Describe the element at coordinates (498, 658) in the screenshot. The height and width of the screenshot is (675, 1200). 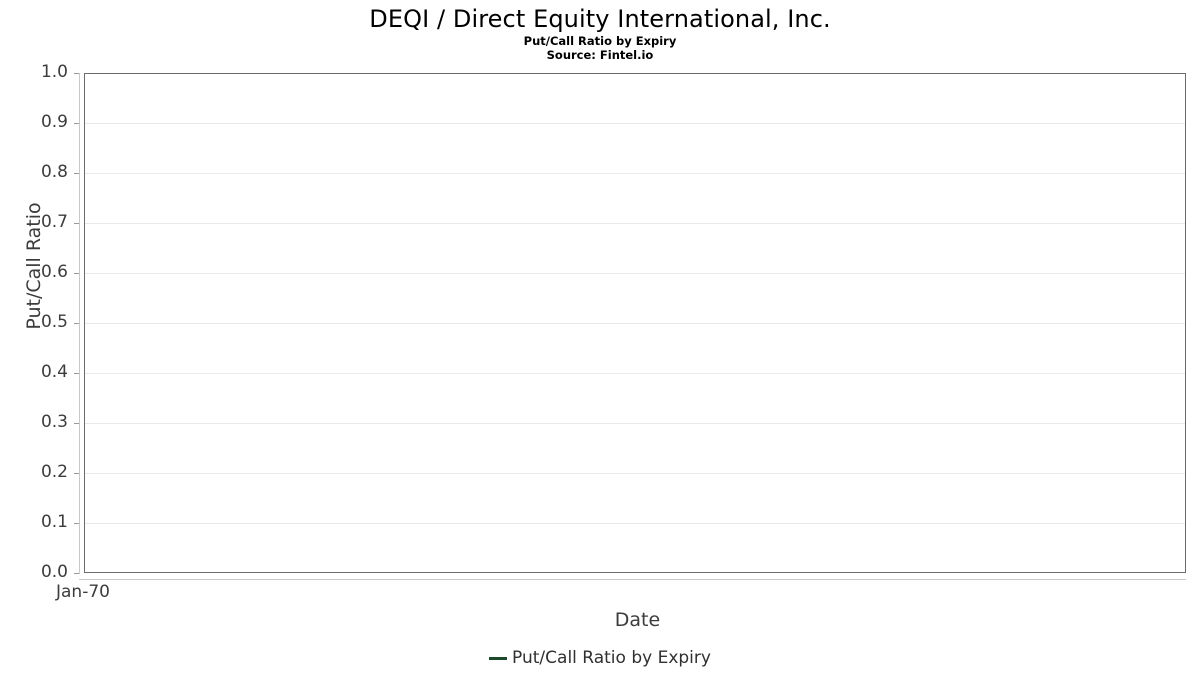
I see `legend-line-icon` at that location.